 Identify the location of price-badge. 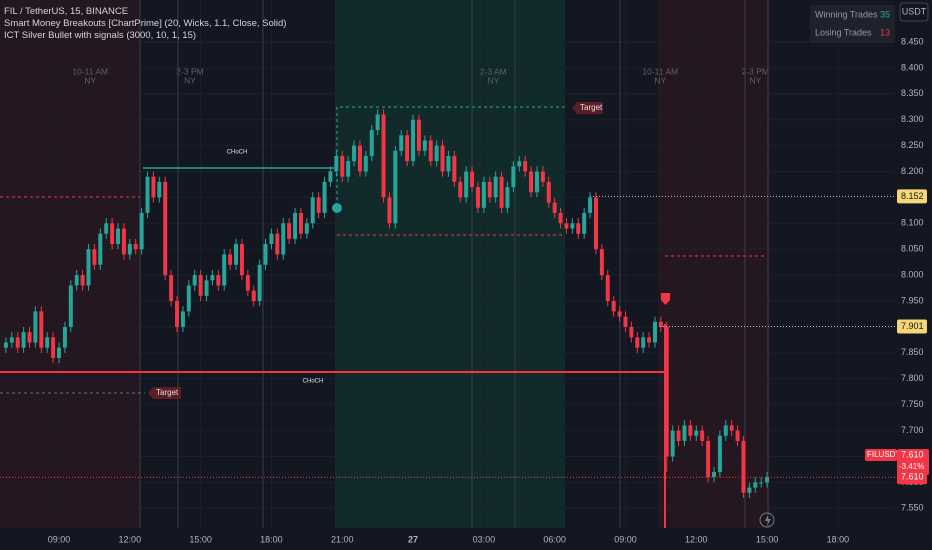
(912, 196).